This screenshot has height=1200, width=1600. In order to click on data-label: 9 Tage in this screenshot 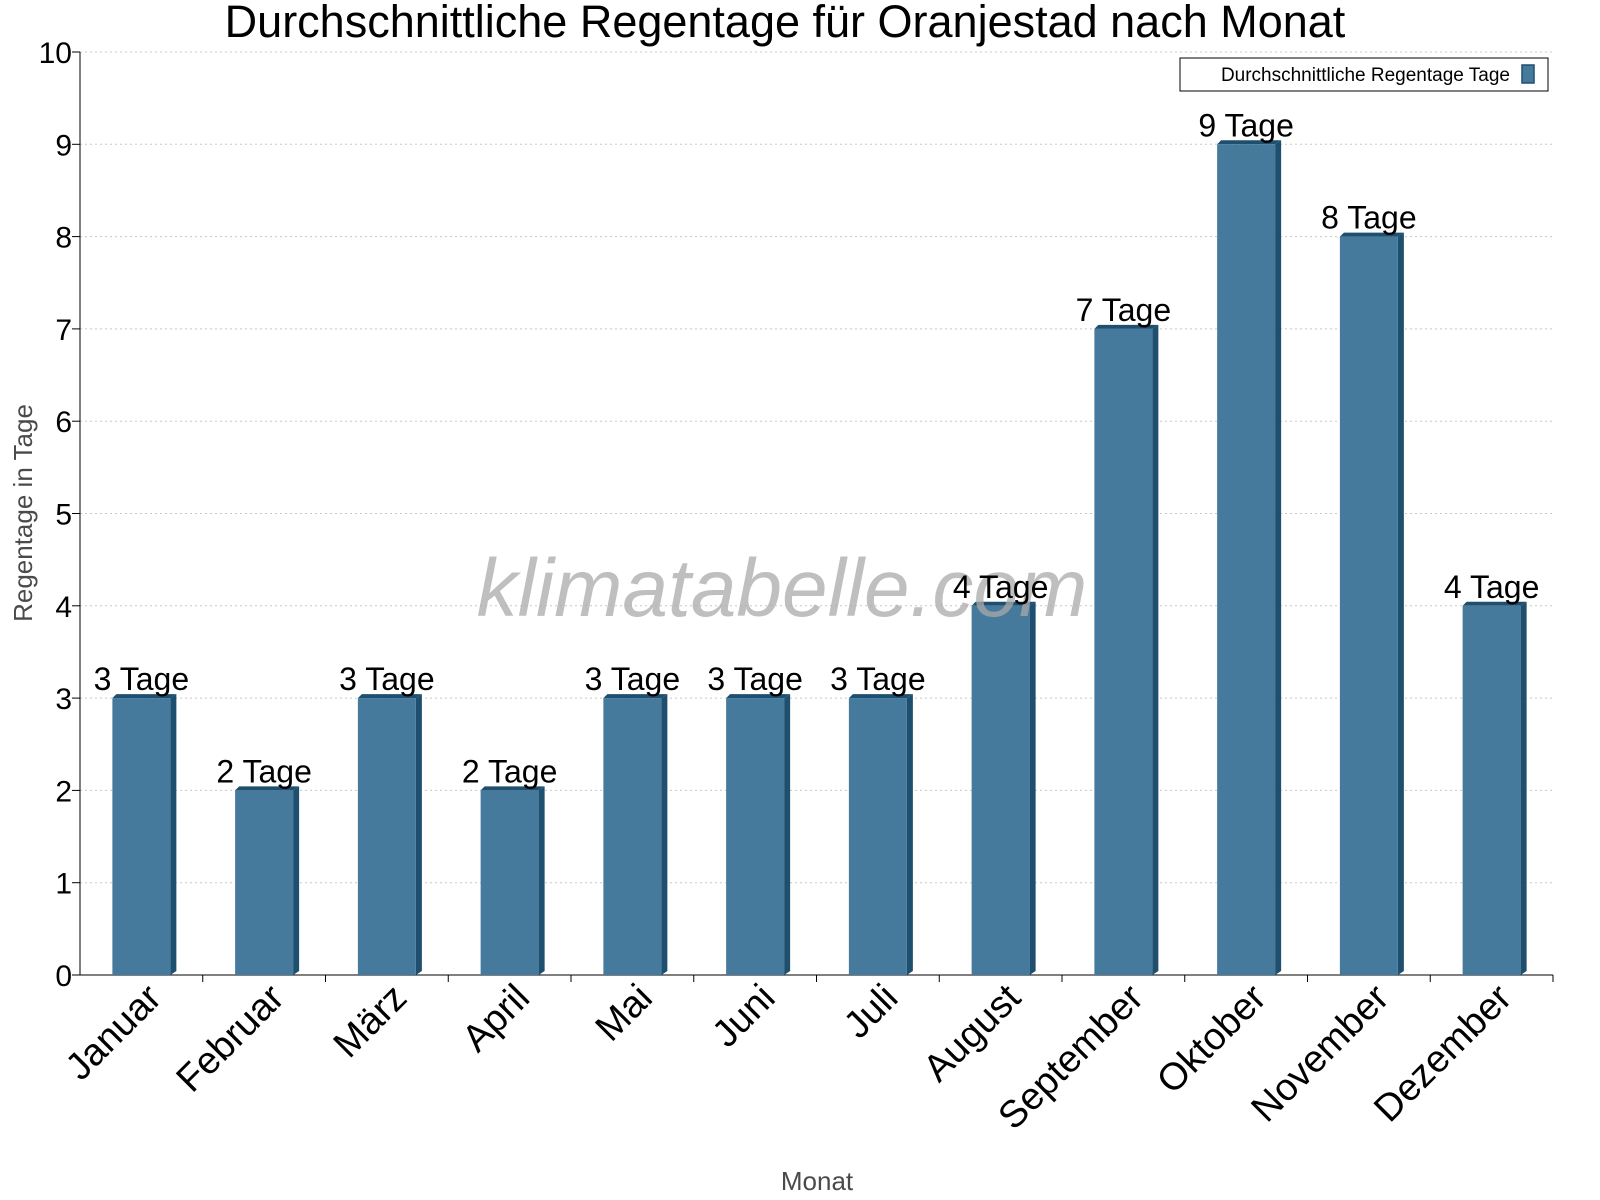, I will do `click(1246, 125)`.